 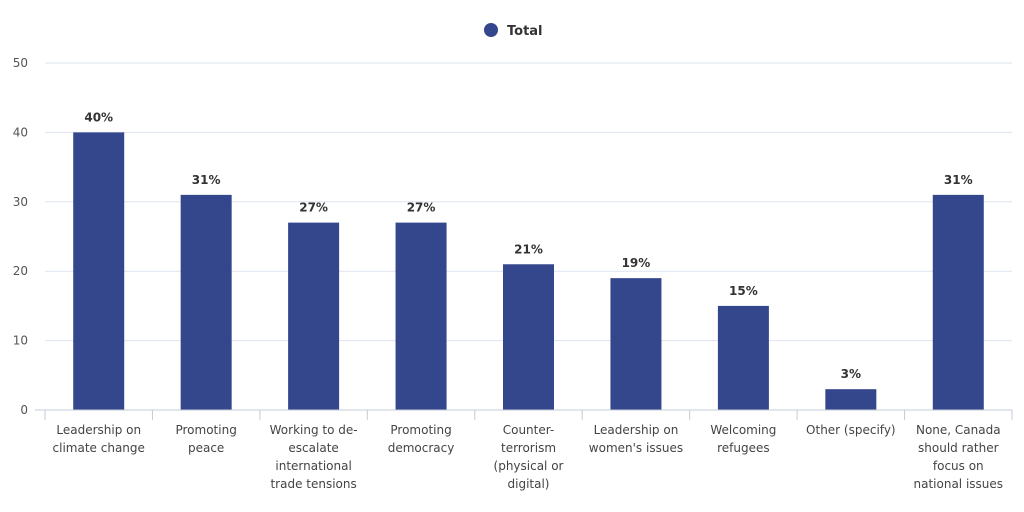 What do you see at coordinates (20, 271) in the screenshot?
I see `y-tick-label: 20` at bounding box center [20, 271].